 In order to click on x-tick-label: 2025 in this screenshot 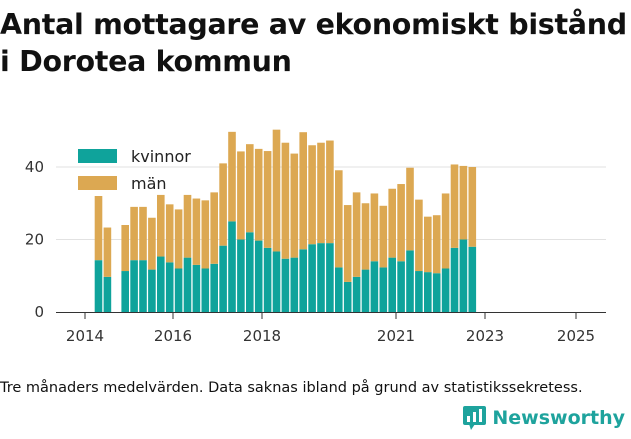, I will do `click(576, 336)`.